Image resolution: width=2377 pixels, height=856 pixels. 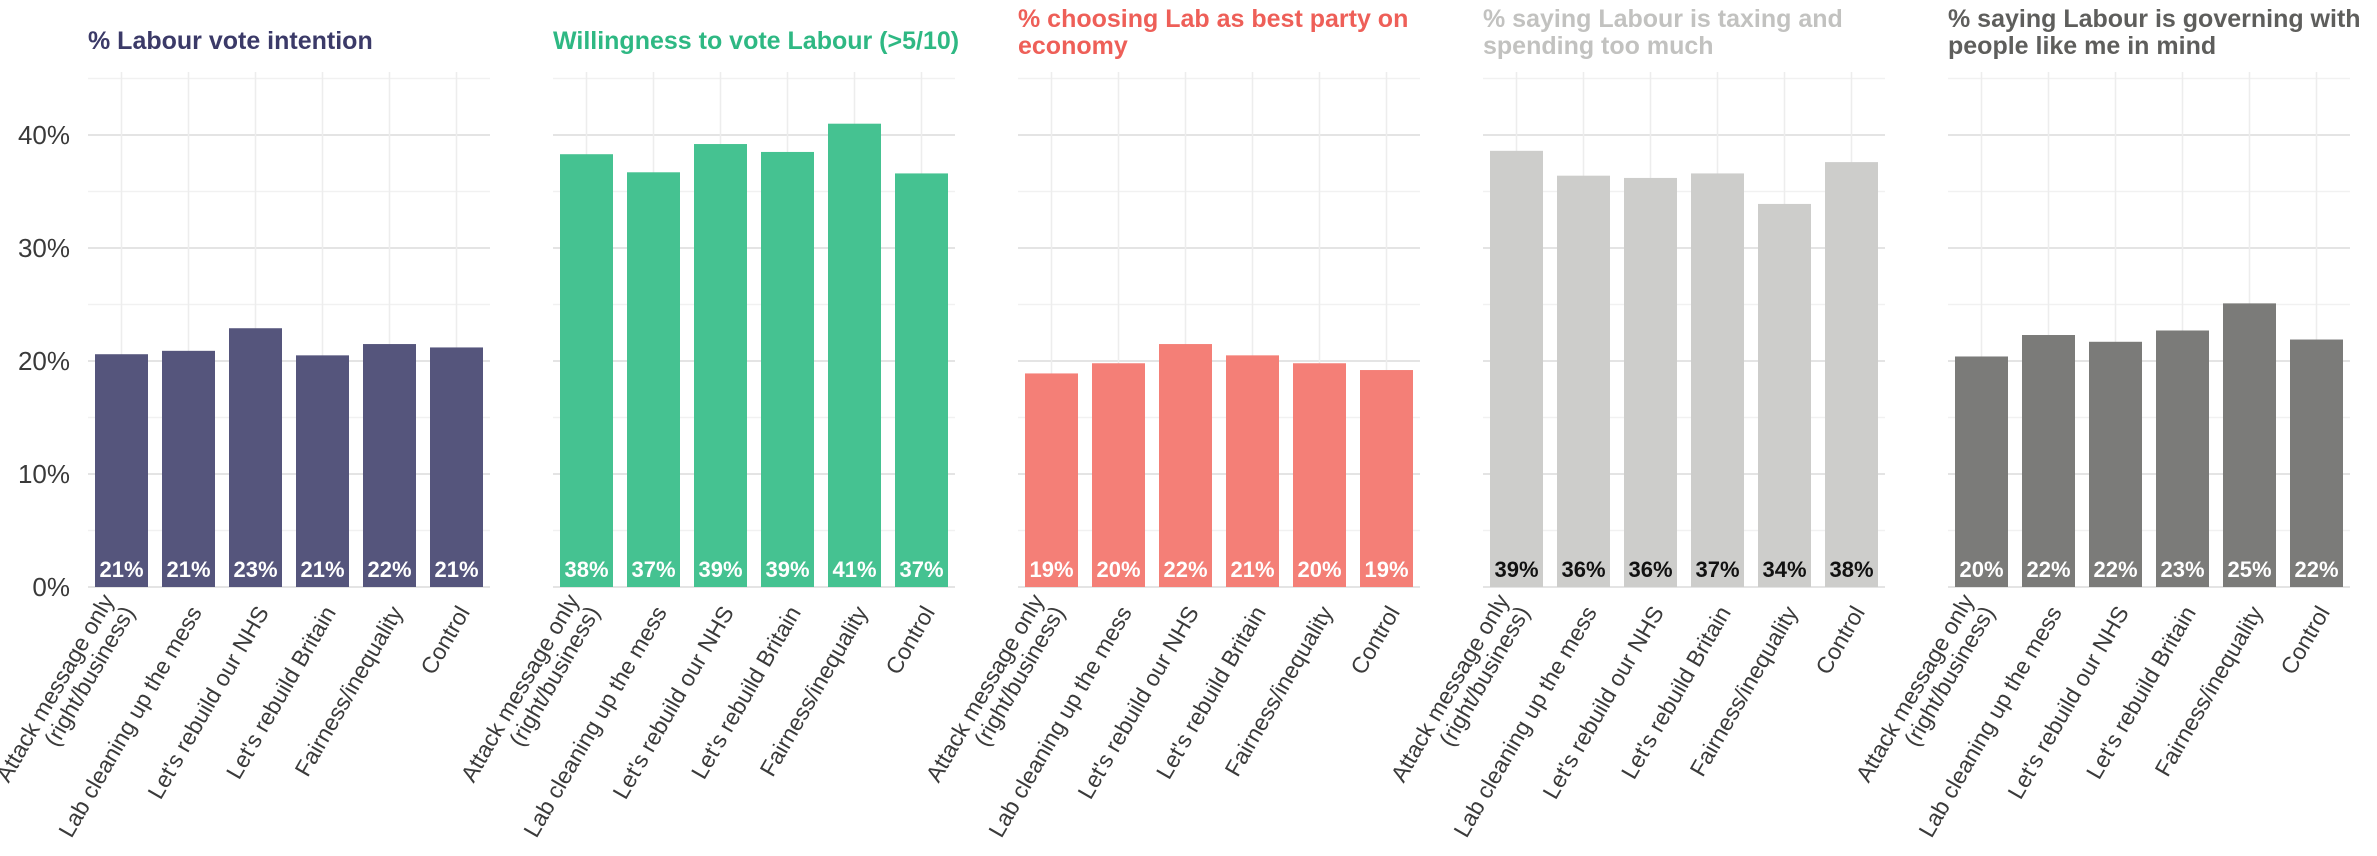 What do you see at coordinates (44, 361) in the screenshot?
I see `y-tick-label: 20%` at bounding box center [44, 361].